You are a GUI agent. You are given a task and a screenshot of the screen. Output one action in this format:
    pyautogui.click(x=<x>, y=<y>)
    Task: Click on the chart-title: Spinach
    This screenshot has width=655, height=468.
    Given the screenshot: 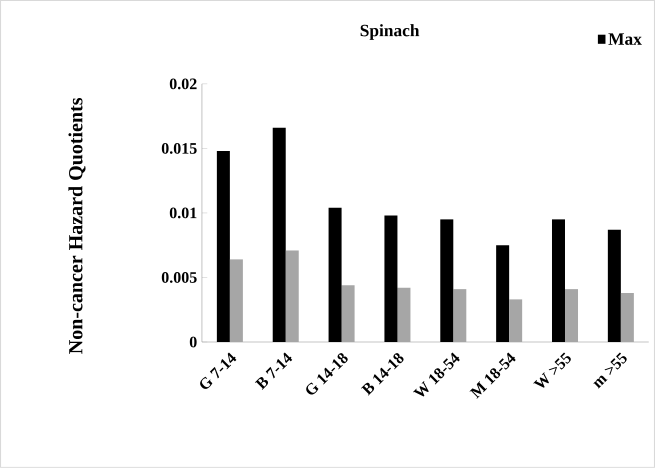 What is the action you would take?
    pyautogui.click(x=390, y=32)
    